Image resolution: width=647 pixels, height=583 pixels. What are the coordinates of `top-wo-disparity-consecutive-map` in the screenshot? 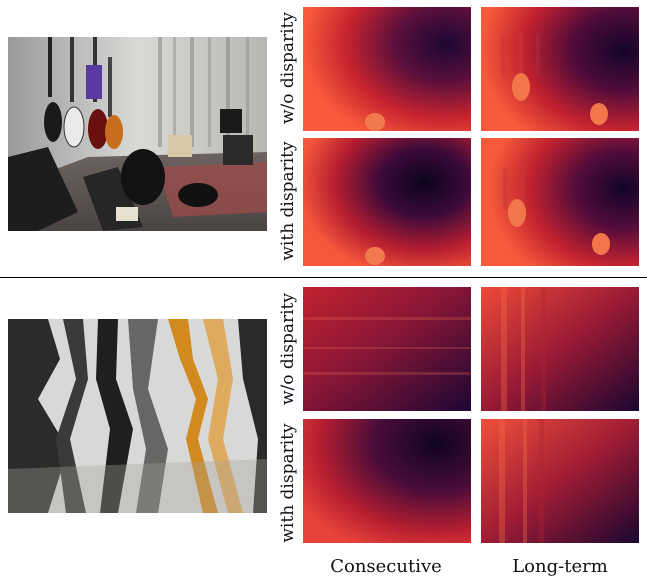 It's located at (387, 69).